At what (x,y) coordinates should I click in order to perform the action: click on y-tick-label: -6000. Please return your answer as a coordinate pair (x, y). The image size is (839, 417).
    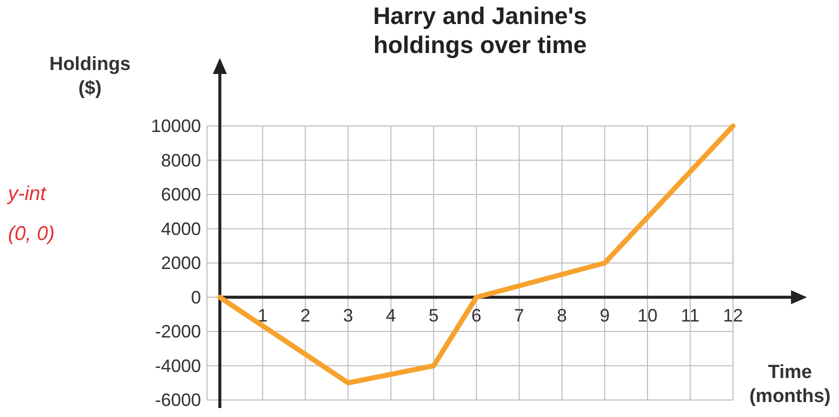
    Looking at the image, I should click on (177, 400).